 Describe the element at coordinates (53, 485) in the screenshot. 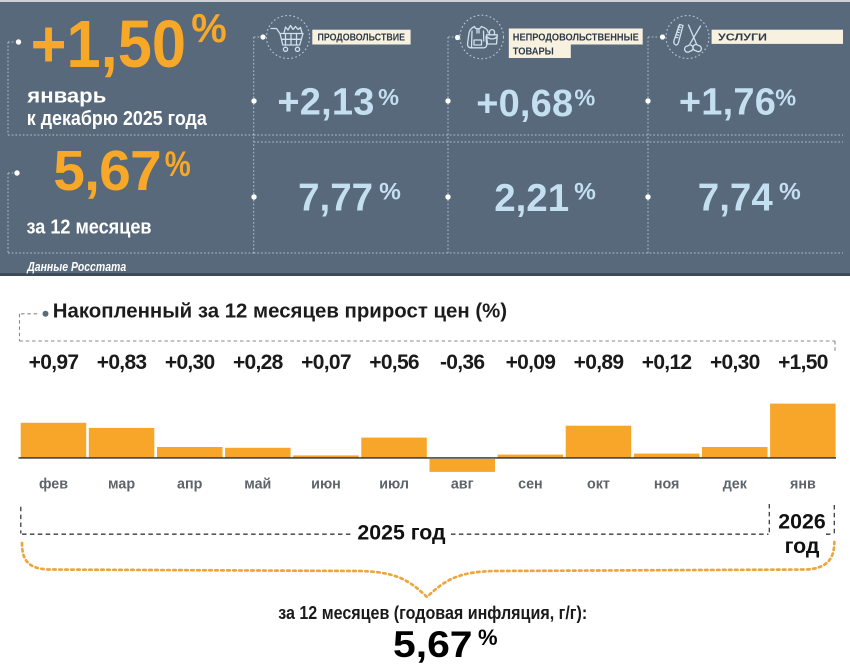

I see `svg-text: фев` at that location.